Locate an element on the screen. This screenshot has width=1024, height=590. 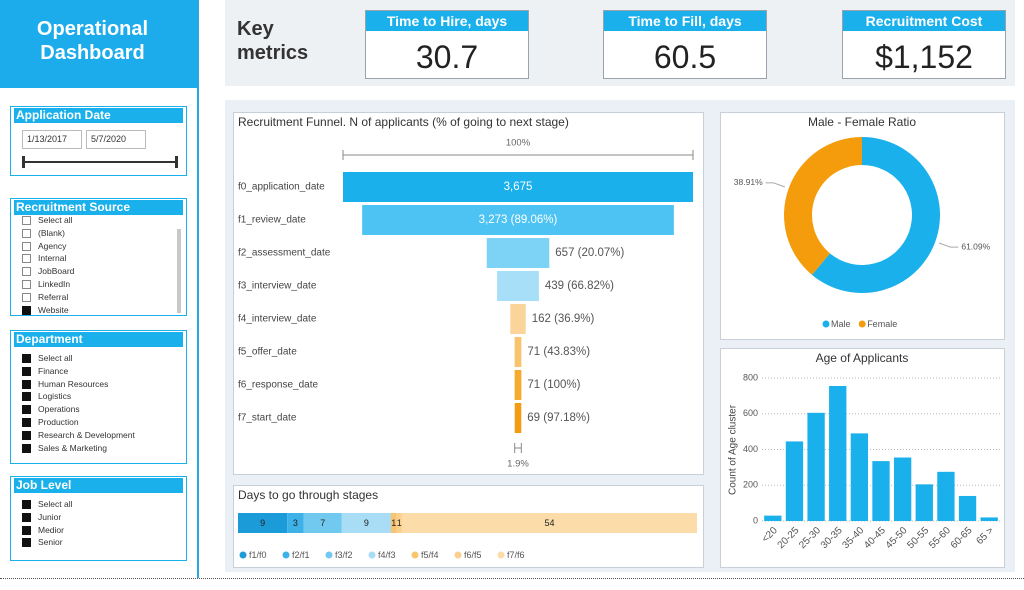
stage-label: f7_start_date is located at coordinates (267, 418).